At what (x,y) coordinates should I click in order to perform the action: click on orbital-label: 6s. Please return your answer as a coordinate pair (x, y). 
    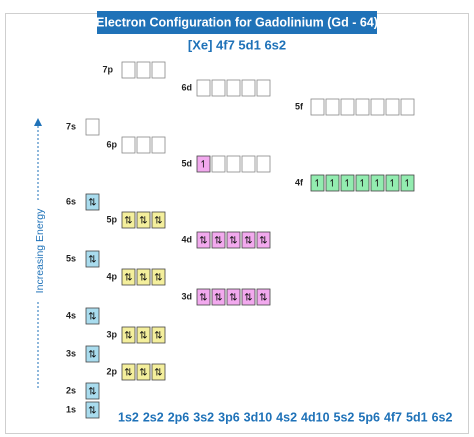
    Looking at the image, I should click on (71, 201).